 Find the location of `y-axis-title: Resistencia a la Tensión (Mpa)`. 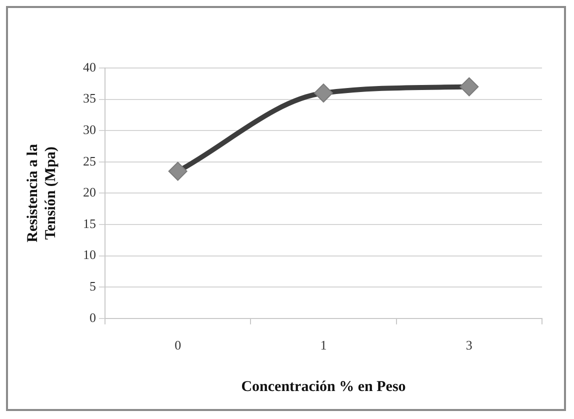

y-axis-title: Resistencia a la Tensión (Mpa) is located at coordinates (41, 193).